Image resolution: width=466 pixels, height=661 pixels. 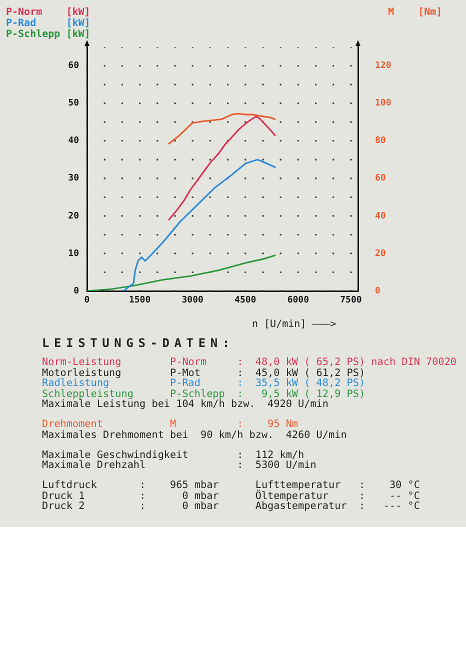 What do you see at coordinates (380, 141) in the screenshot?
I see `y2-tick-label: 80` at bounding box center [380, 141].